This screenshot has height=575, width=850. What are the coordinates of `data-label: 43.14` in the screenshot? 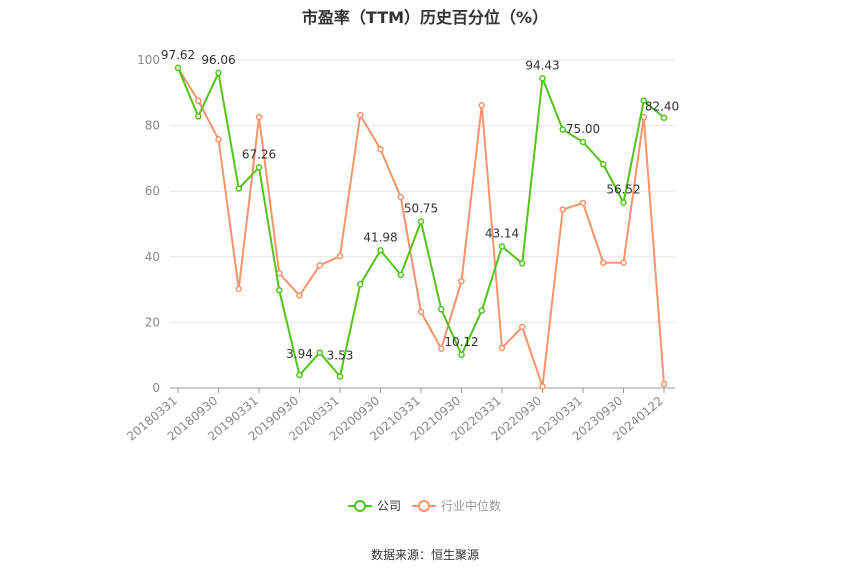 It's located at (502, 234).